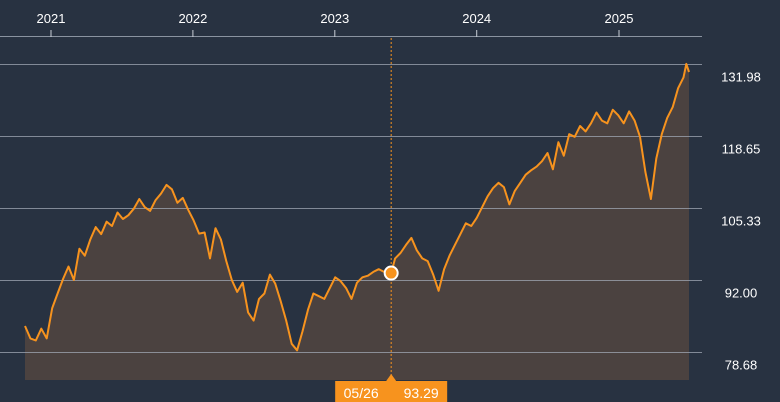 This screenshot has width=780, height=402. Describe the element at coordinates (741, 77) in the screenshot. I see `y-tick-label: 131.98` at that location.